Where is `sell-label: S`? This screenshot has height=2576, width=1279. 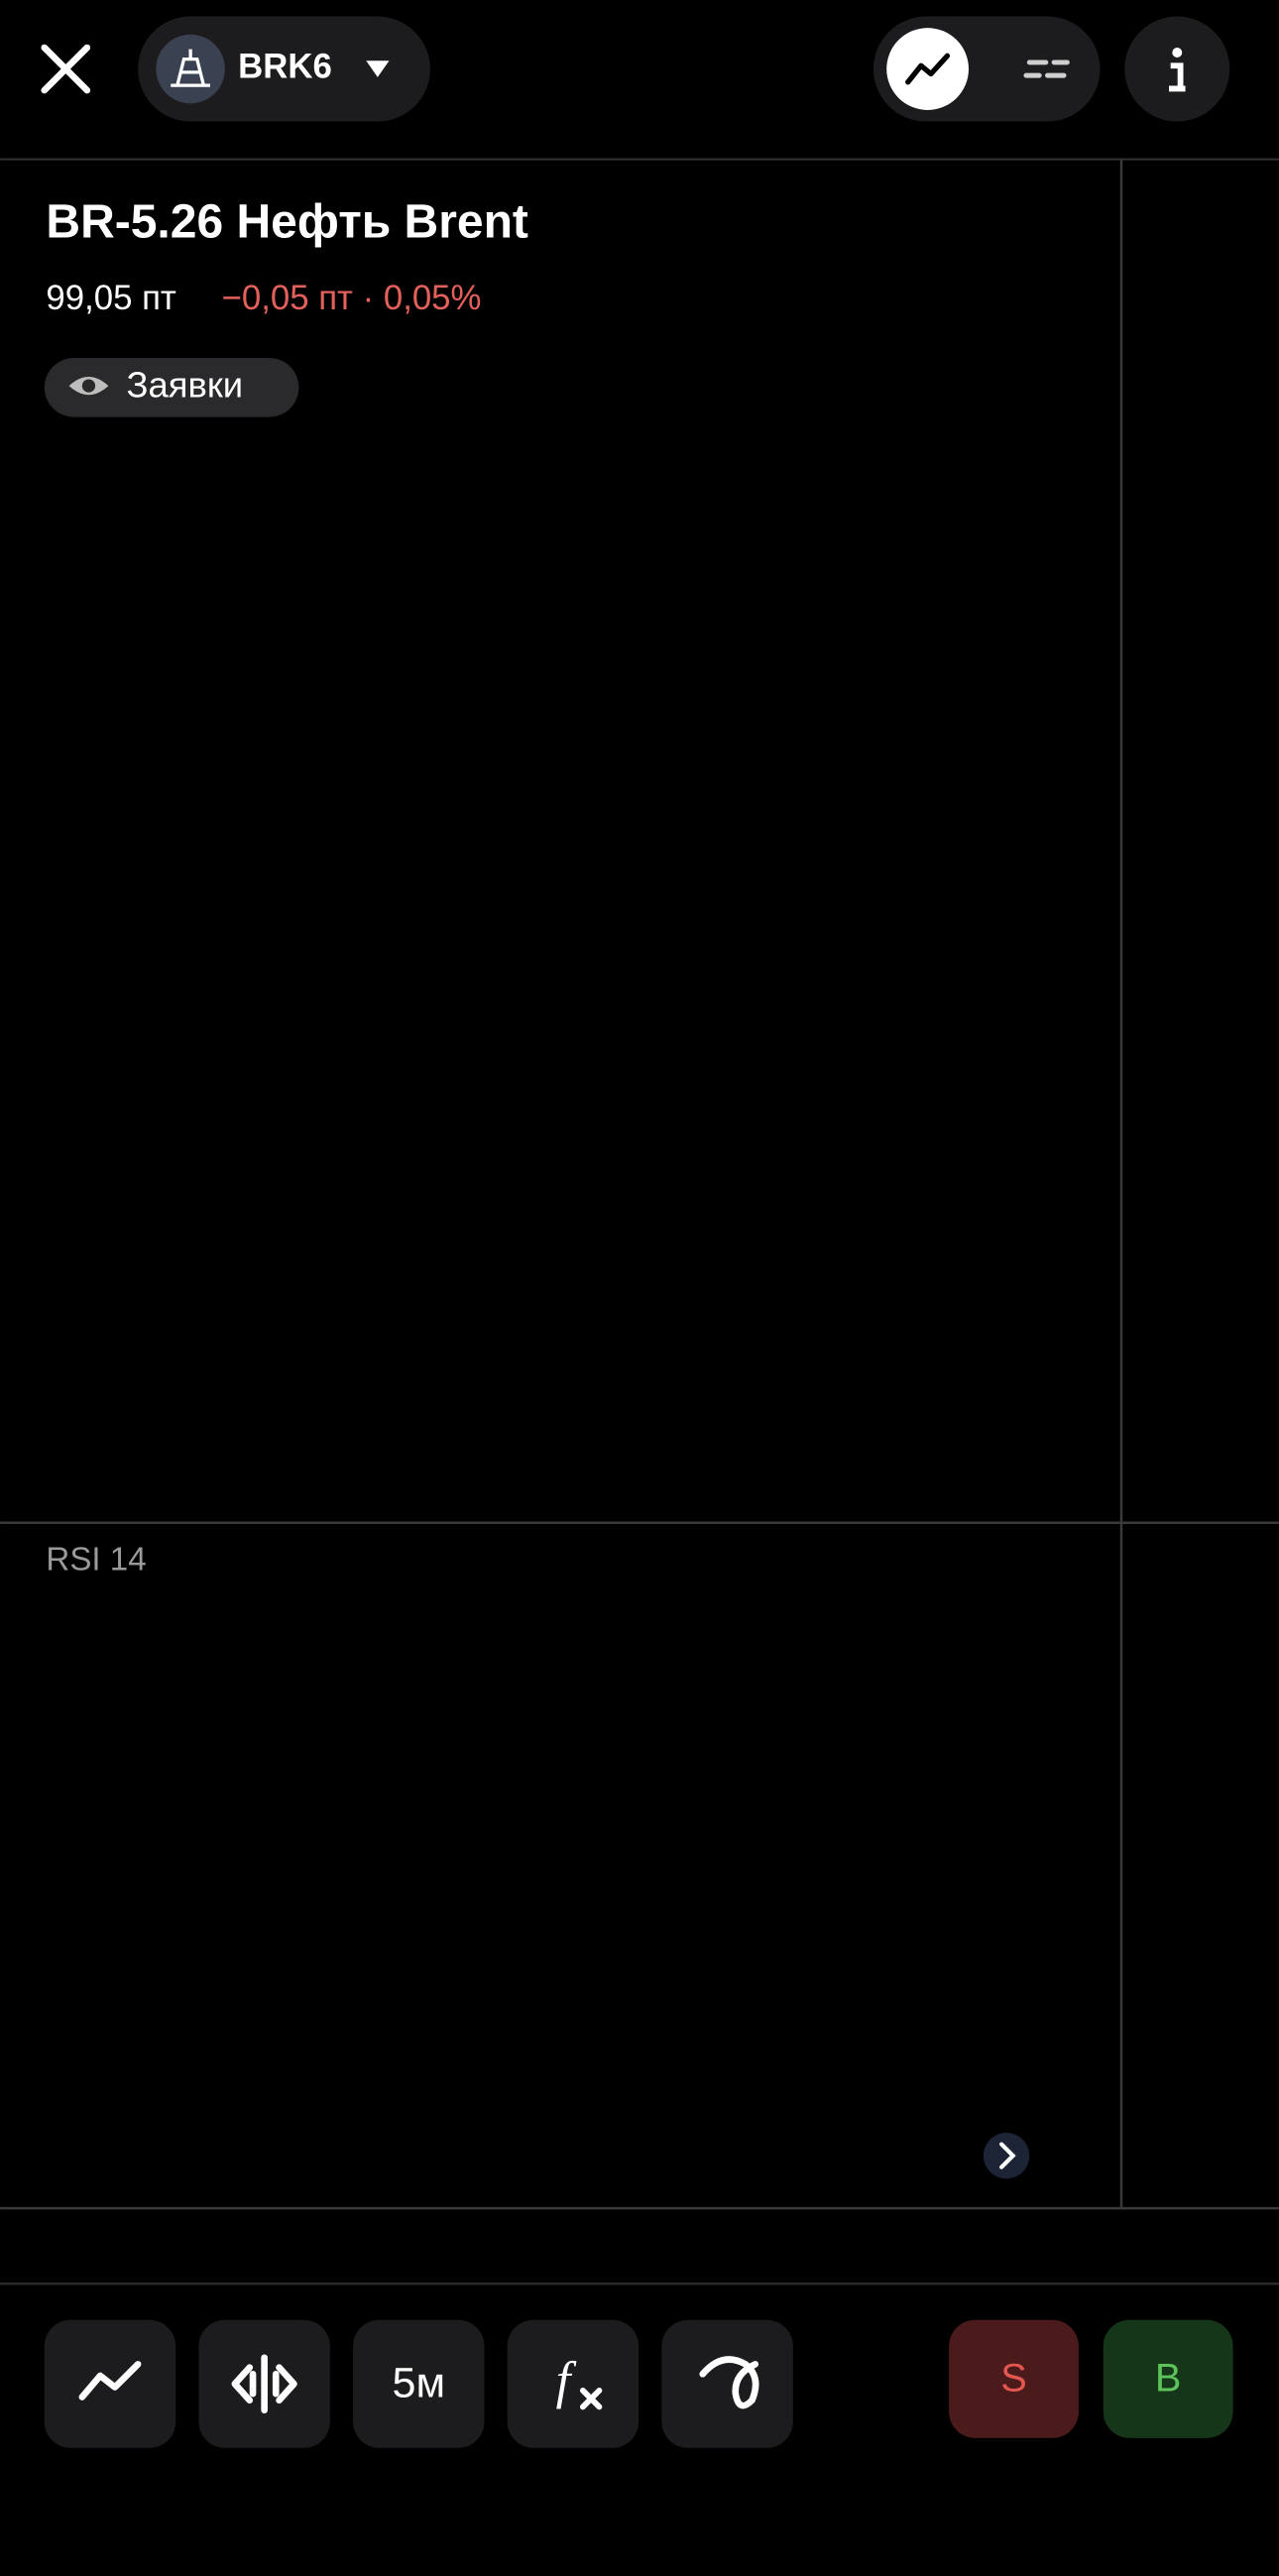
sell-label: S is located at coordinates (1014, 2378).